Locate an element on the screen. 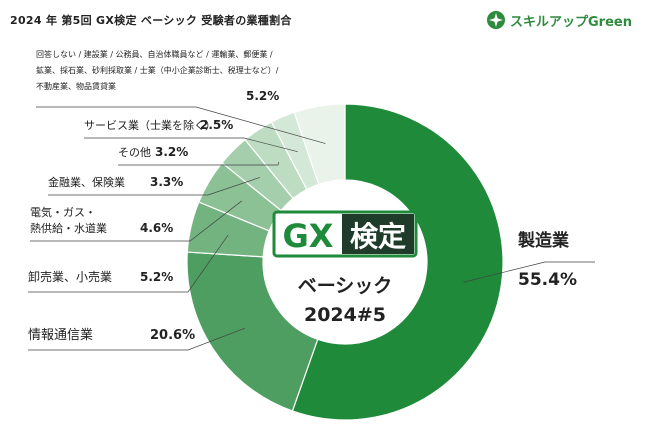  slice-label-2: 情報通信業 is located at coordinates (60, 335).